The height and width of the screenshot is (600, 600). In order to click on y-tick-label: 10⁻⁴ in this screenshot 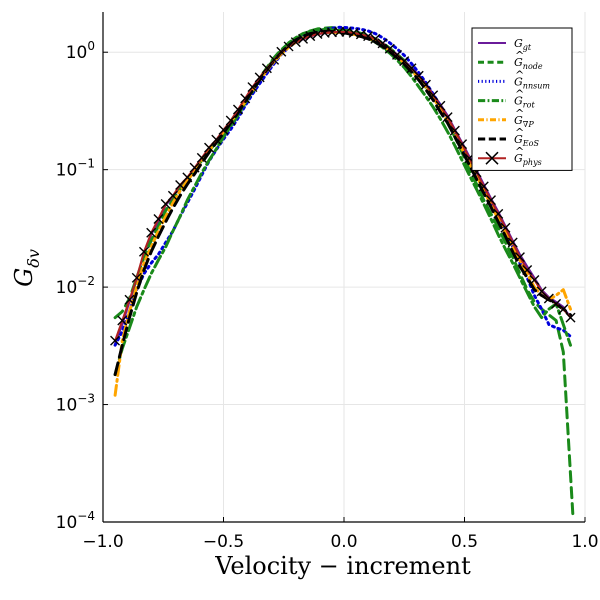, I will do `click(75, 521)`.